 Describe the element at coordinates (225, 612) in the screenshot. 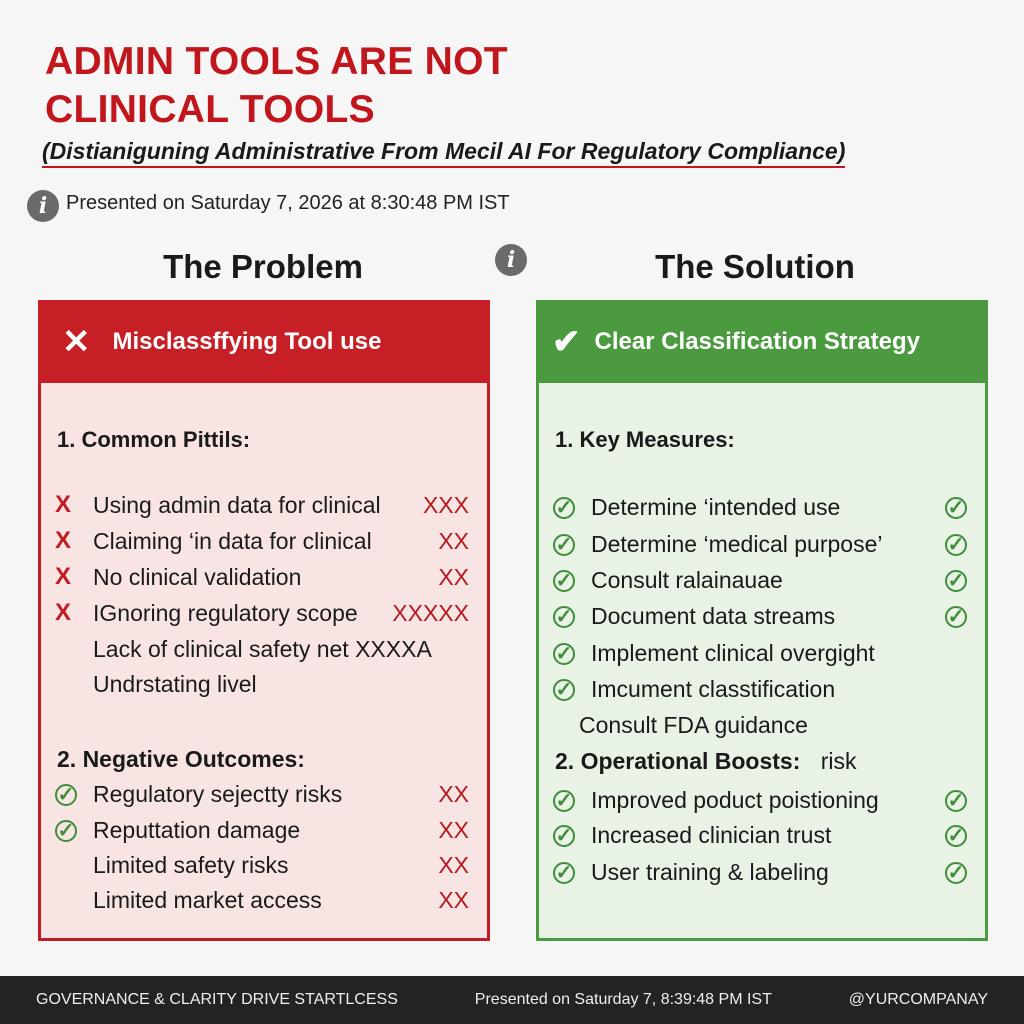

I see `list-item-text: IGnoring regulatory scope` at that location.